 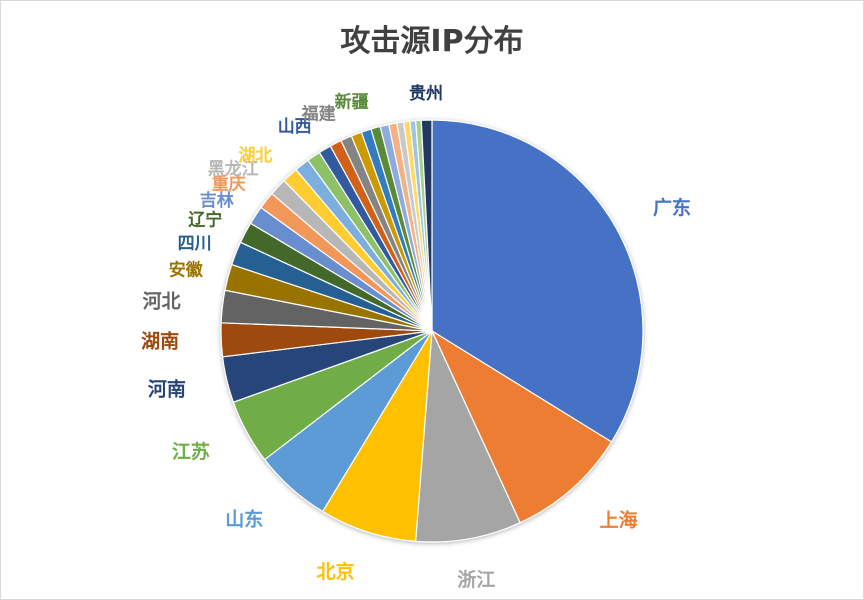 What do you see at coordinates (160, 342) in the screenshot?
I see `data-label-7: 湖南` at bounding box center [160, 342].